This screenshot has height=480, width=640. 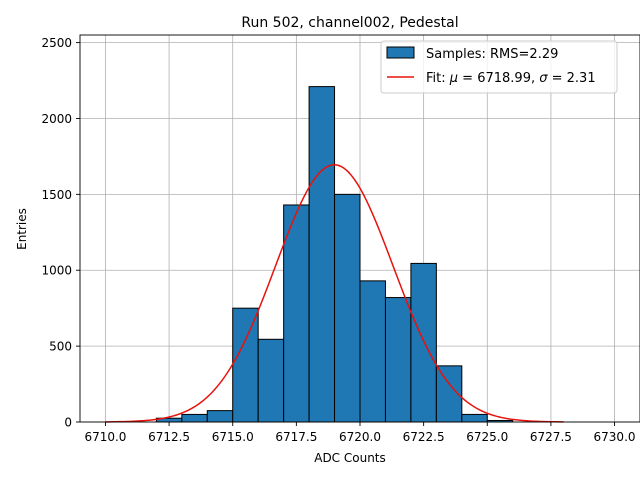 What do you see at coordinates (492, 54) in the screenshot?
I see `legend-hist-label: Samples: RMS=2.29` at bounding box center [492, 54].